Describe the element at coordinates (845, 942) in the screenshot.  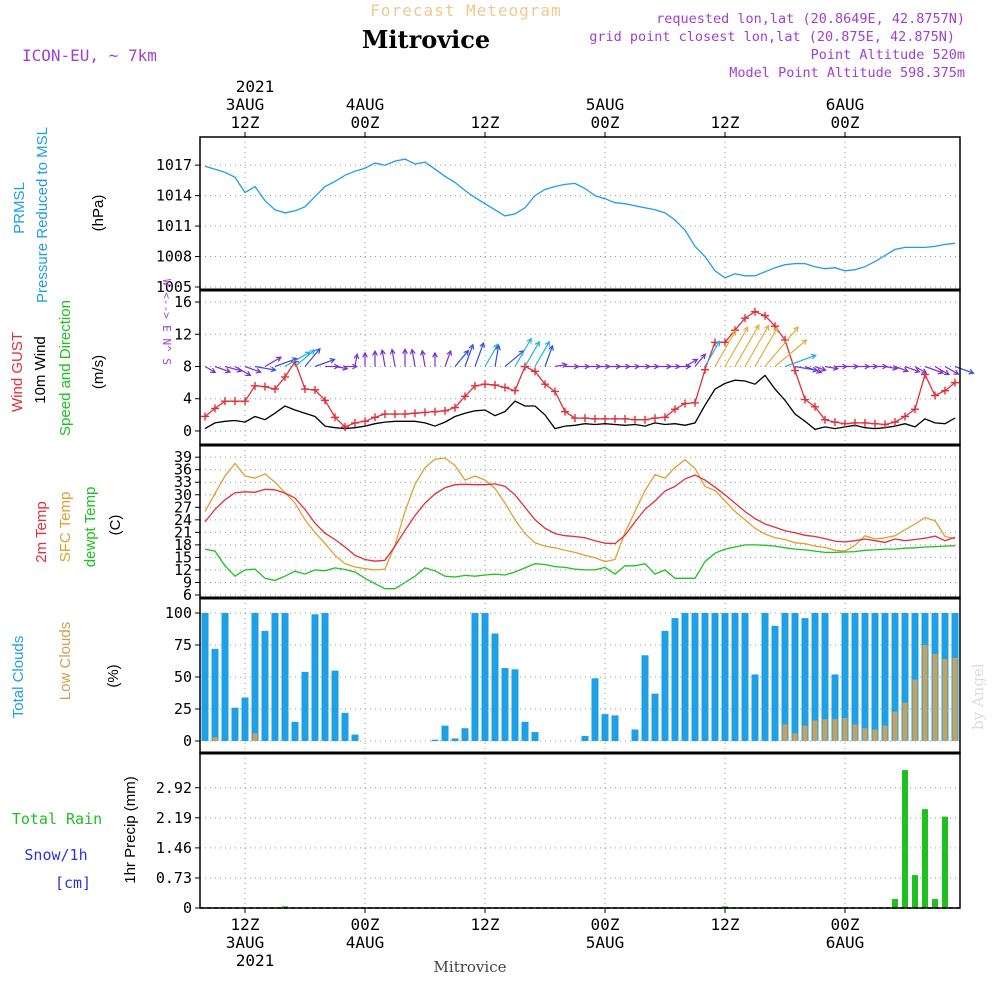
I see `bottom-date-label: 6AUG` at that location.